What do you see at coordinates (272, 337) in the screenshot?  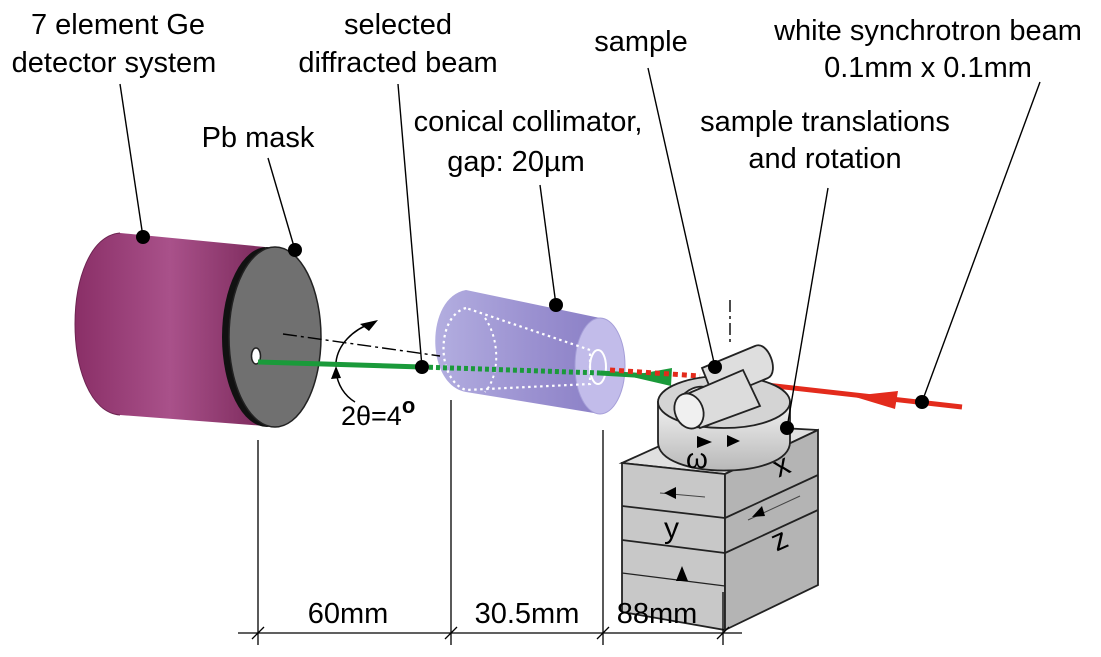 I see `pb-mask` at bounding box center [272, 337].